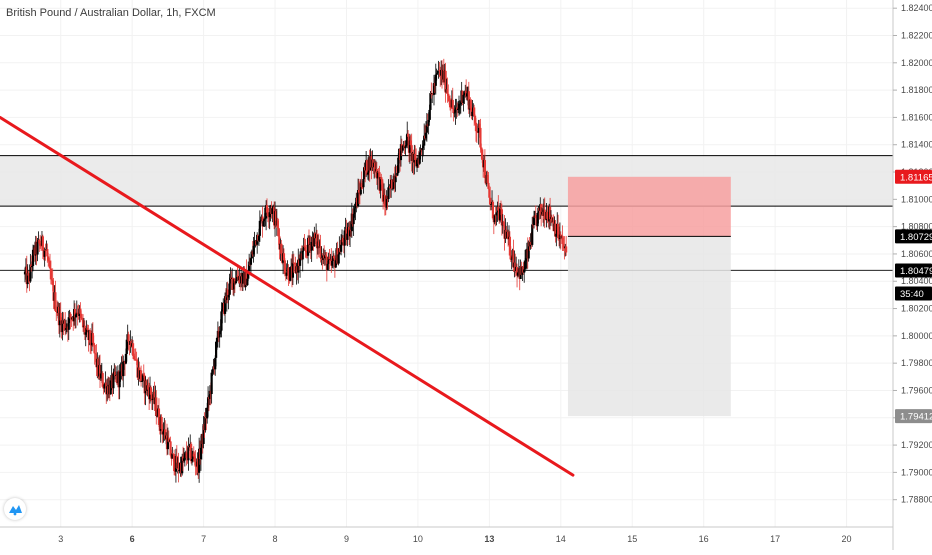 Image resolution: width=932 pixels, height=555 pixels. What do you see at coordinates (203, 539) in the screenshot?
I see `time-tick-label: 7` at bounding box center [203, 539].